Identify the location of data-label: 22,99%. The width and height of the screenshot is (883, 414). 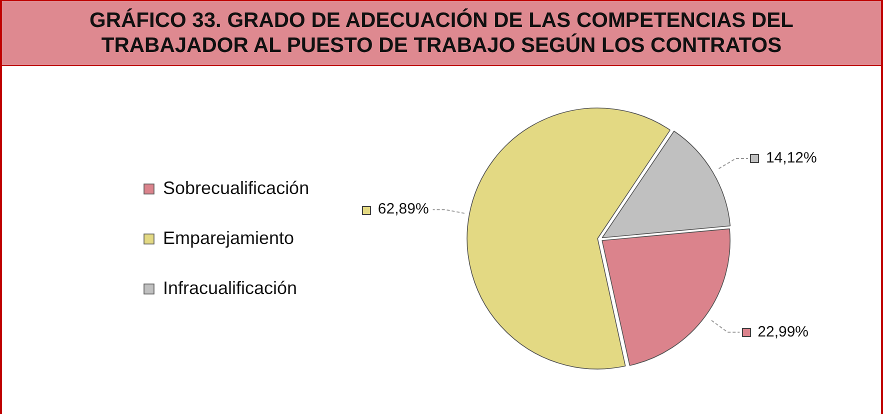
(783, 331).